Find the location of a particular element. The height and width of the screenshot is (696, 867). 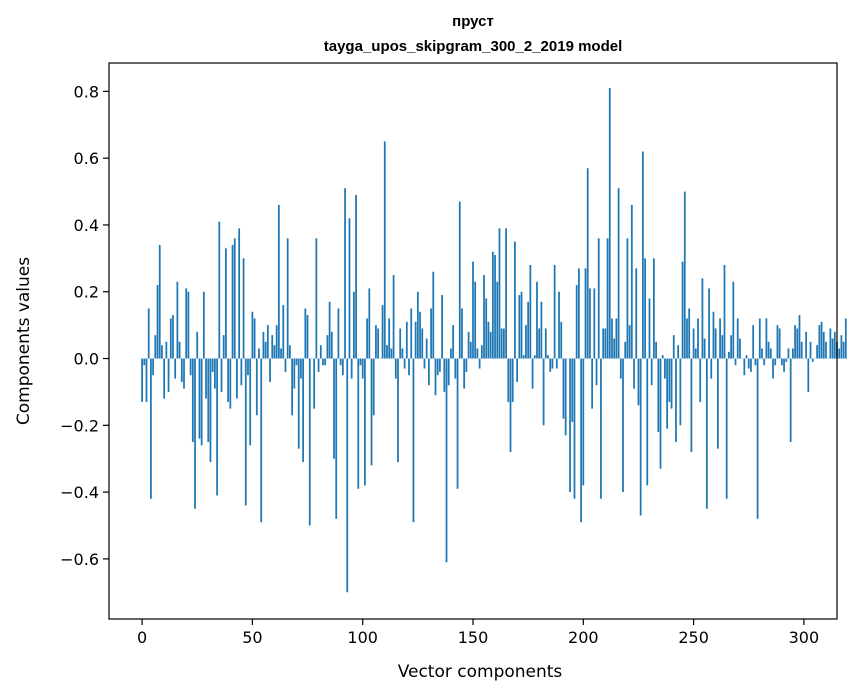

y-tick-label: 0.8 is located at coordinates (86, 91).